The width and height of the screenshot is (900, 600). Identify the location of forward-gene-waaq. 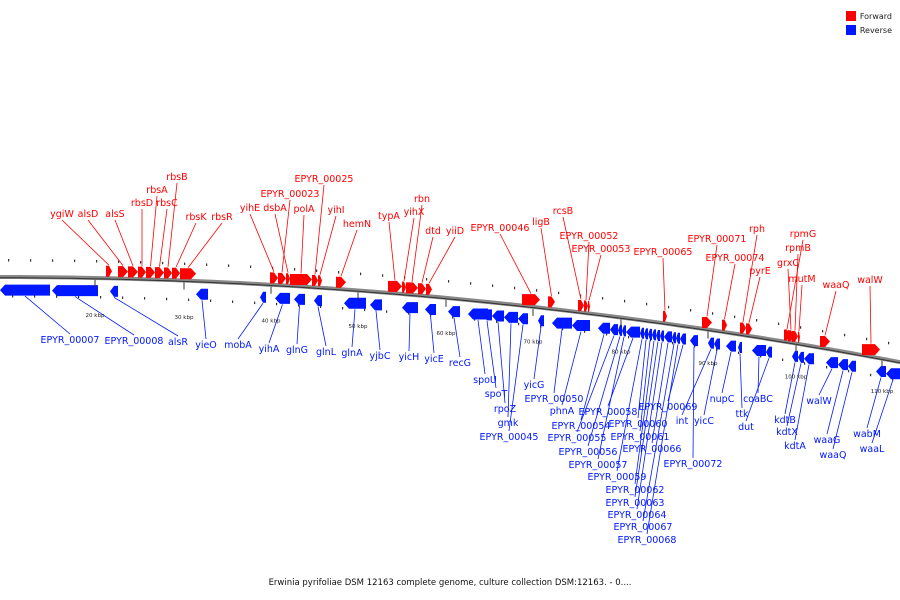
(825, 341).